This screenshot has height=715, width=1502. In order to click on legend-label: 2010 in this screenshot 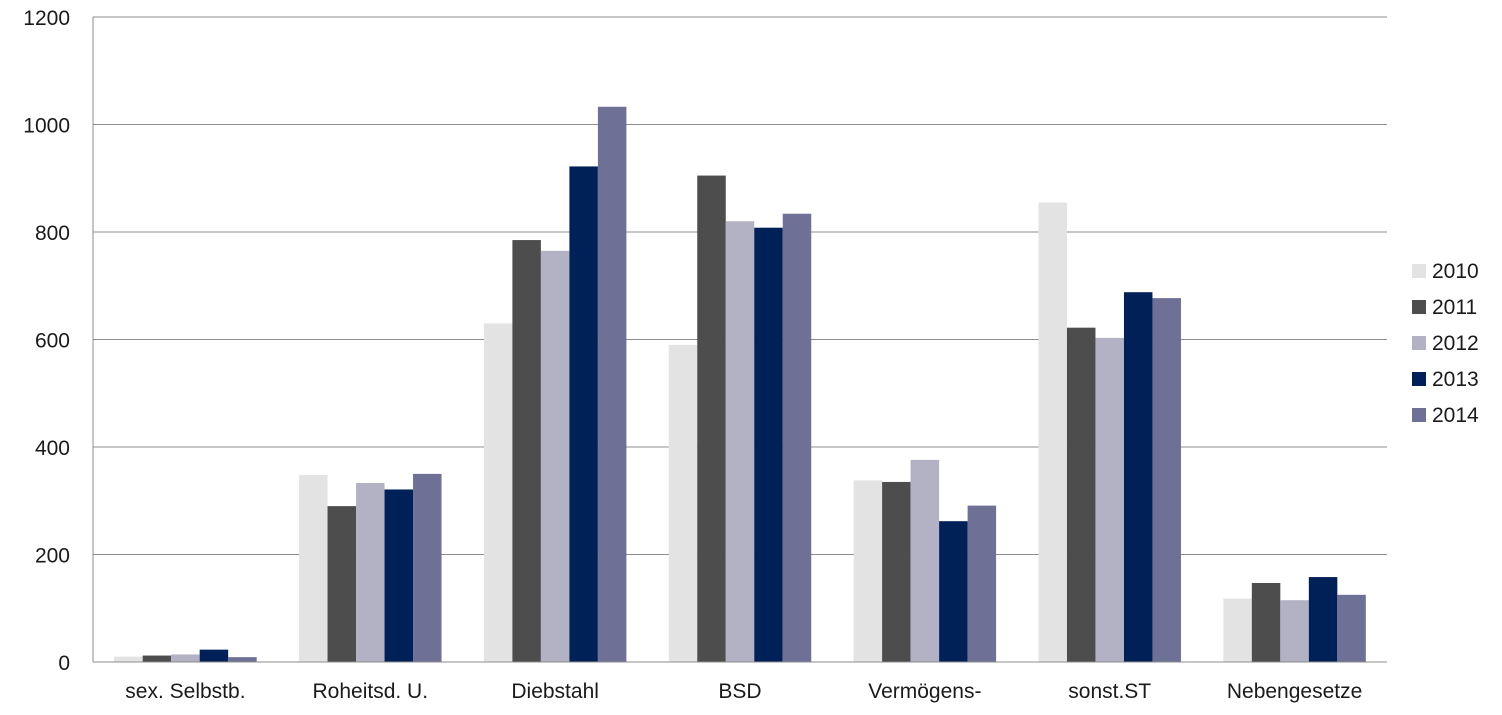, I will do `click(1455, 271)`.